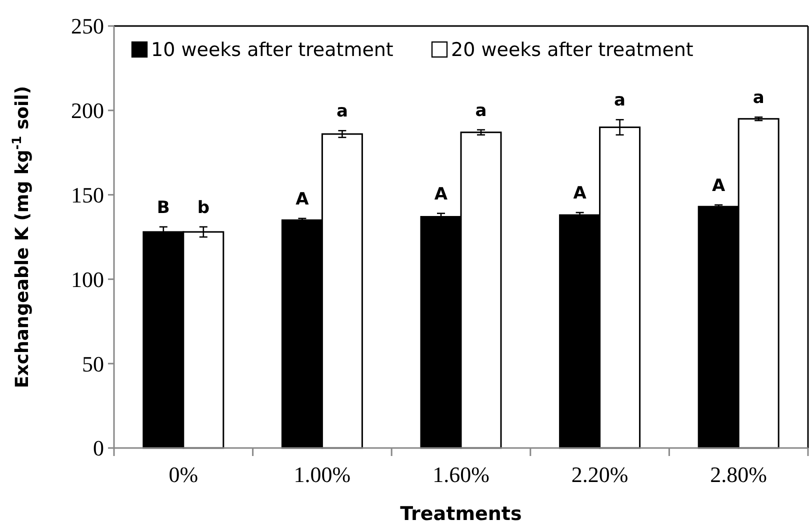 The width and height of the screenshot is (810, 526). Describe the element at coordinates (87, 26) in the screenshot. I see `y-tick-label: 250` at that location.